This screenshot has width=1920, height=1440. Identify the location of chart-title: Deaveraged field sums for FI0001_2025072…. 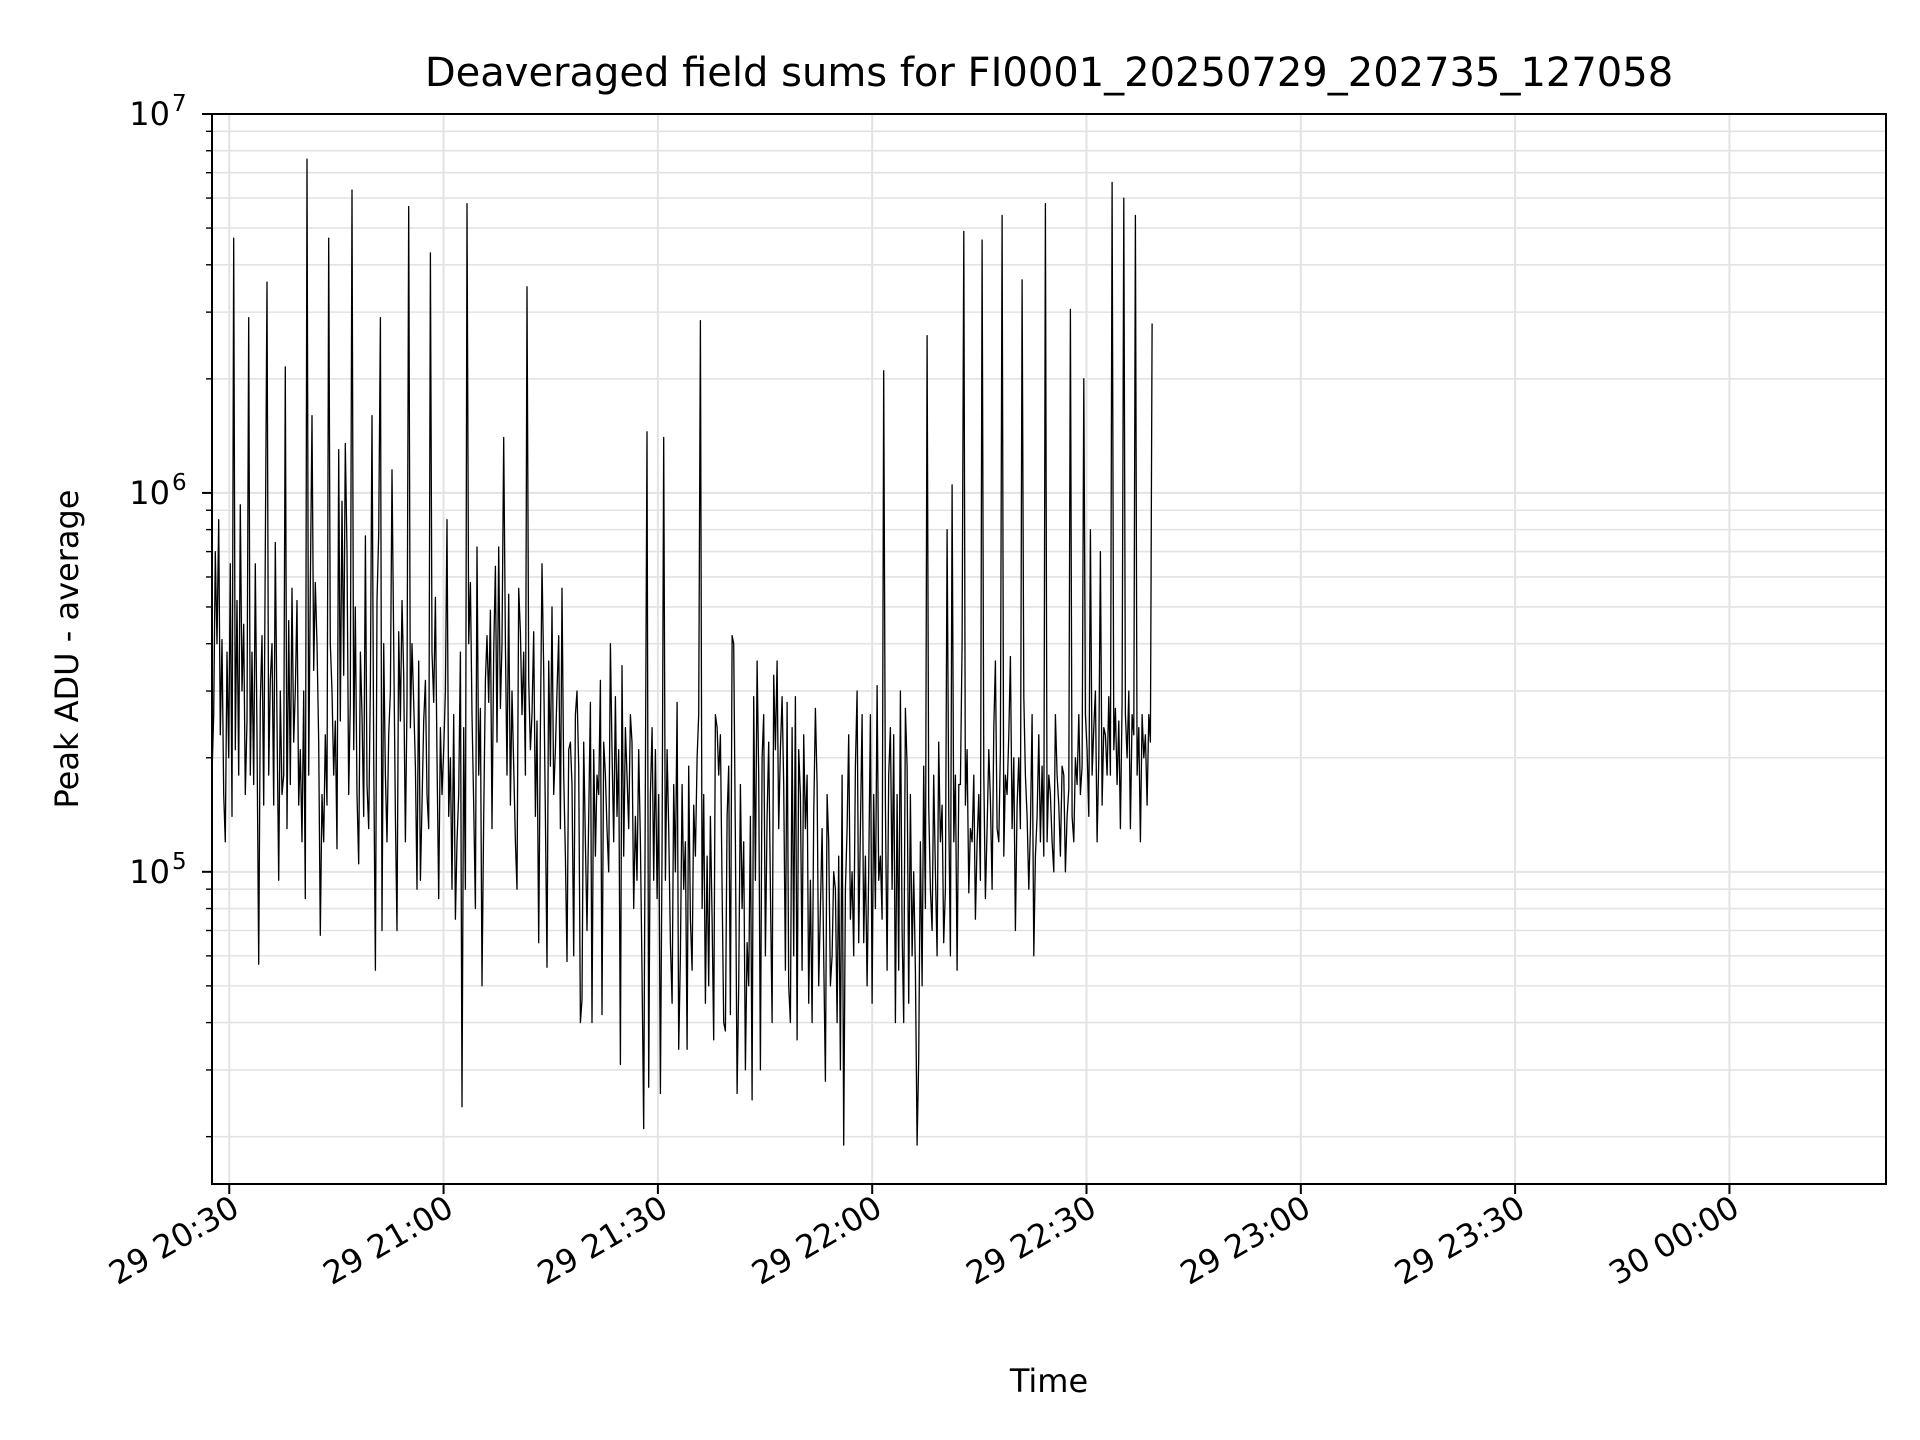
(1049, 73).